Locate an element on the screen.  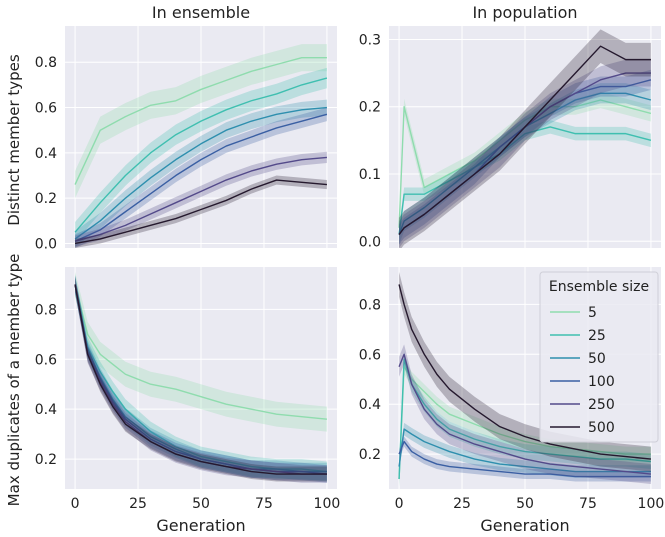
col-left-xlabel: Generation is located at coordinates (200, 525).